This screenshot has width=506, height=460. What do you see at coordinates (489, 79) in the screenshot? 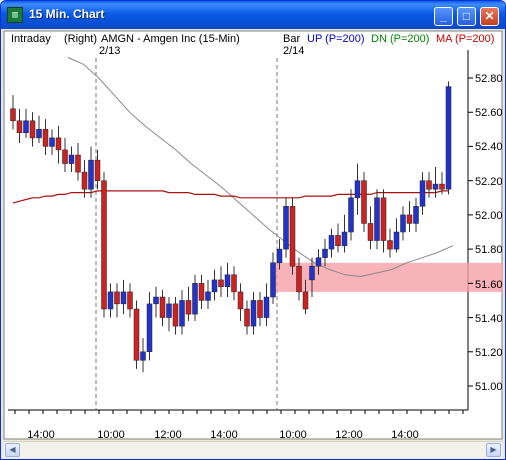
I see `y-tick-label: 52.80` at bounding box center [489, 79].